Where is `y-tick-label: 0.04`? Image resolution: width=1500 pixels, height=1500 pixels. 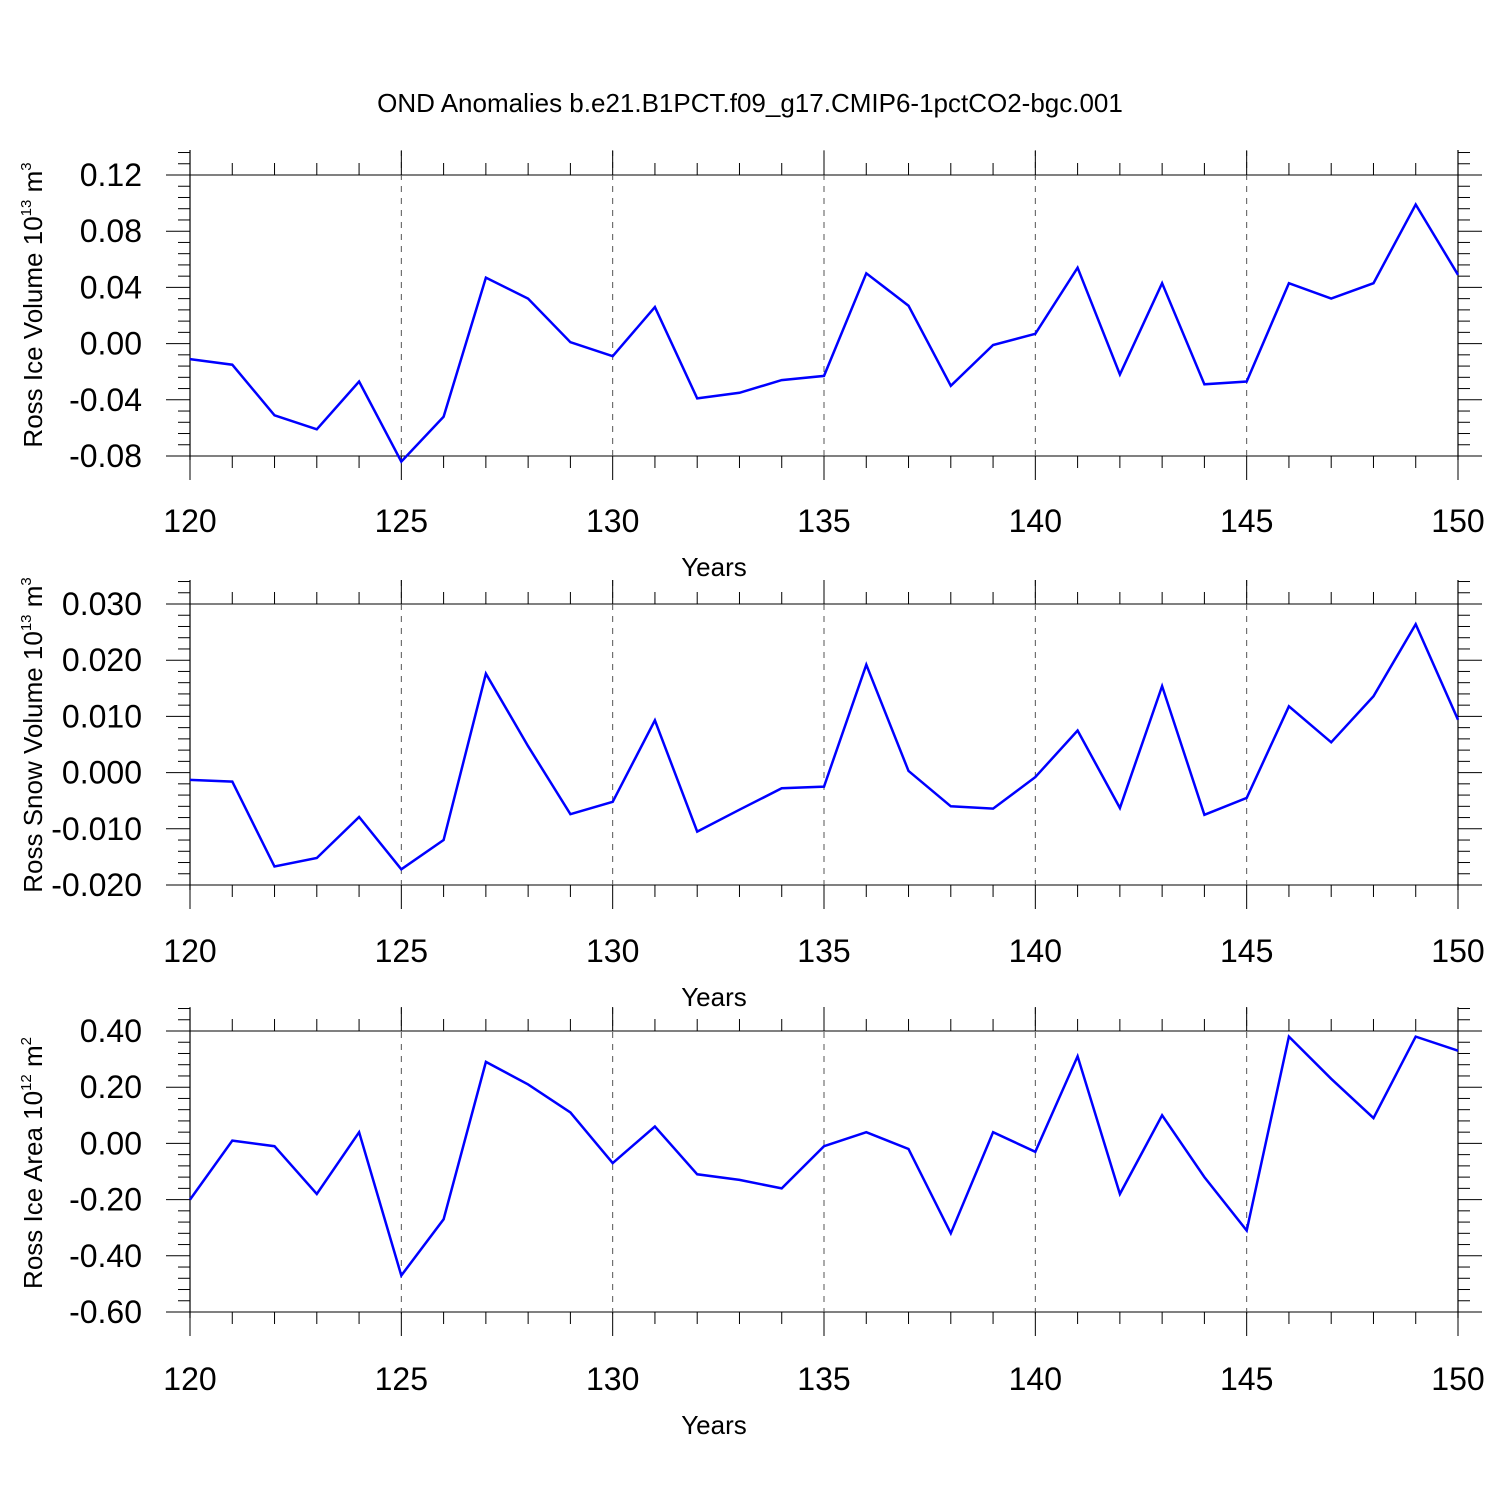
y-tick-label: 0.04 is located at coordinates (111, 287).